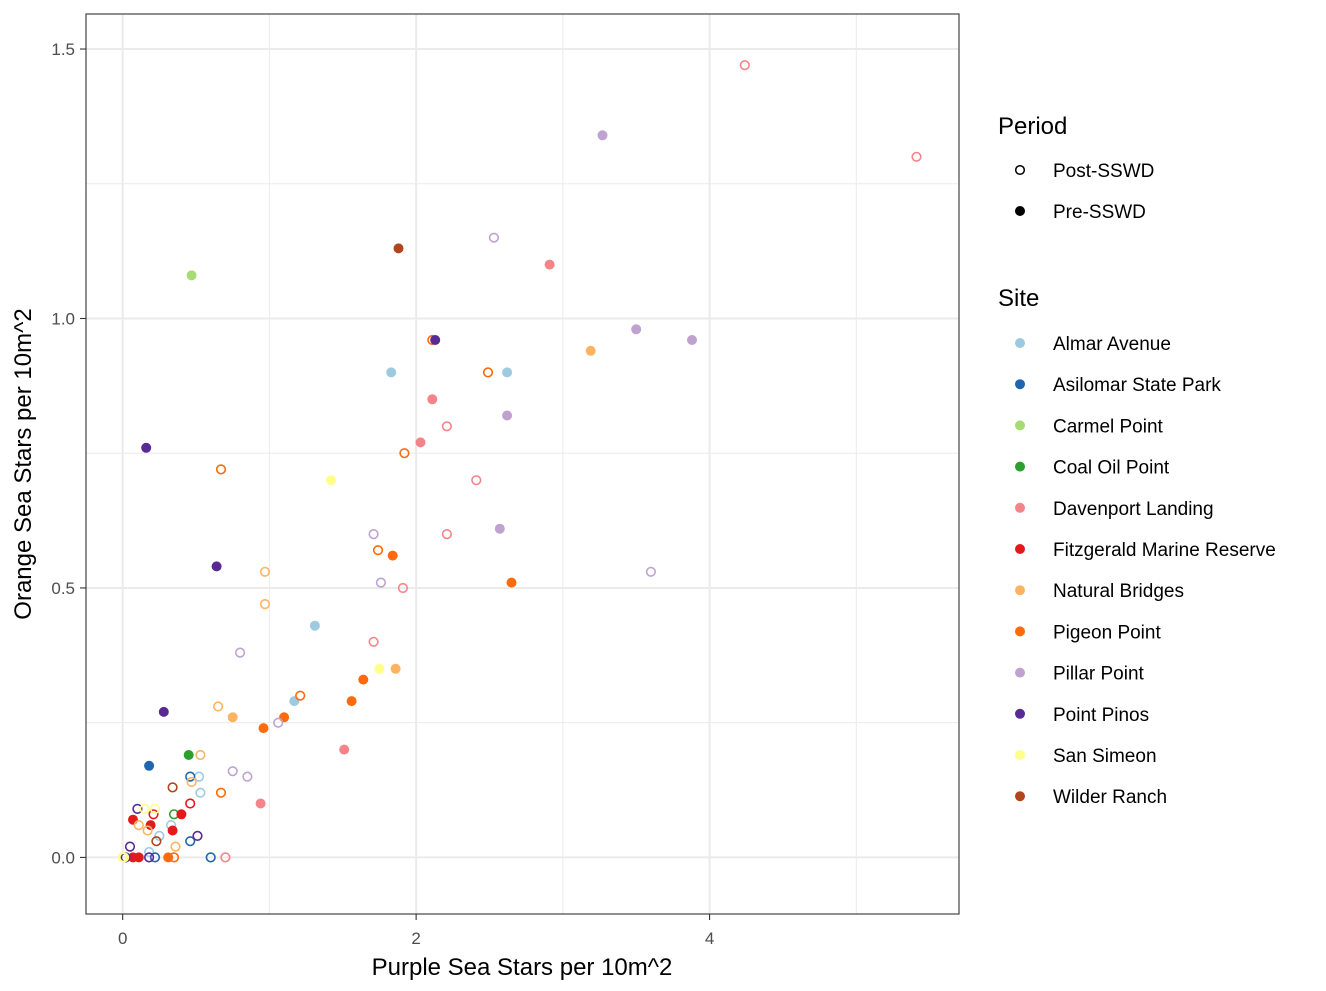 Image resolution: width=1326 pixels, height=991 pixels. I want to click on x-axis: 0 2 4, so click(416, 931).